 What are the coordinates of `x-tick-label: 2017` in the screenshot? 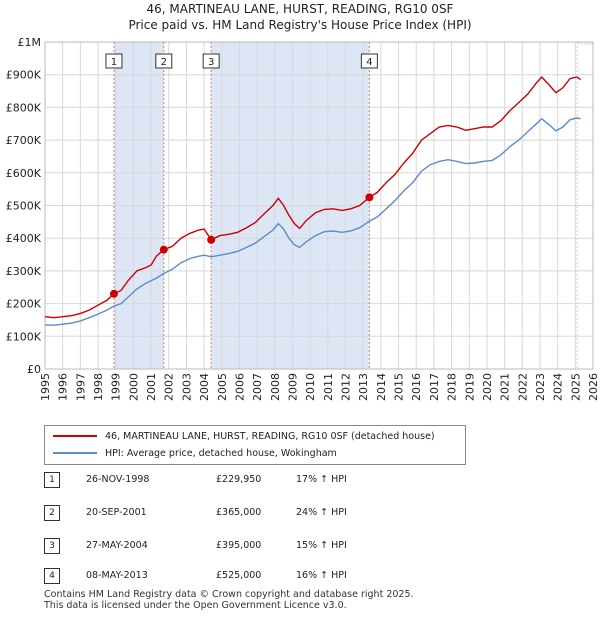 It's located at (434, 387).